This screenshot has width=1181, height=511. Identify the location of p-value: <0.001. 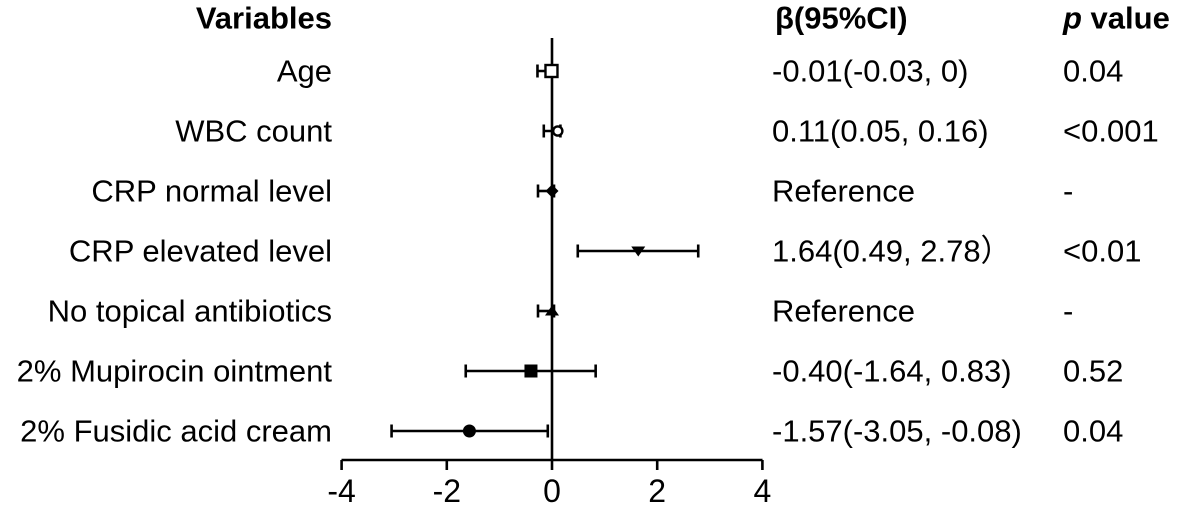
(1111, 131).